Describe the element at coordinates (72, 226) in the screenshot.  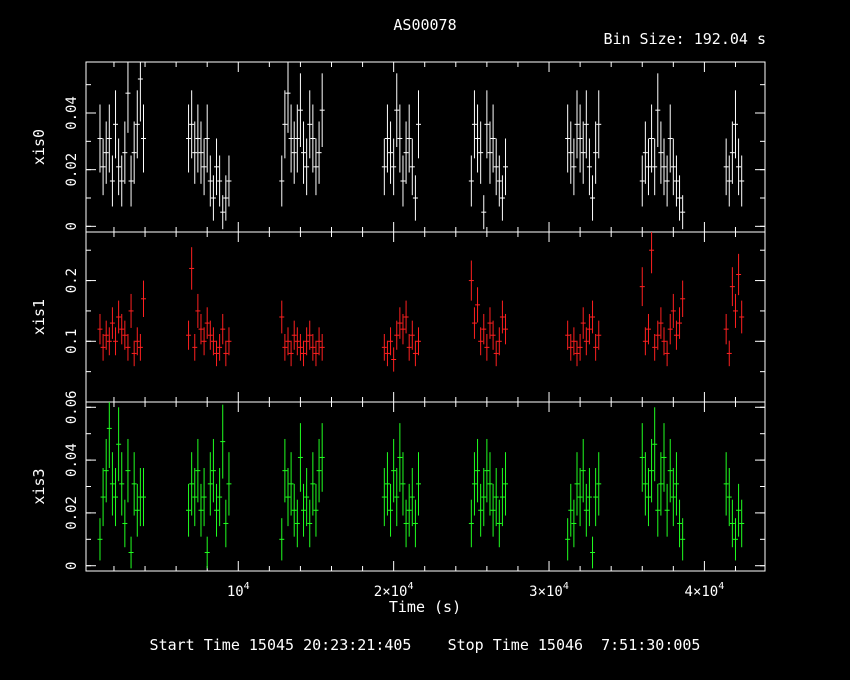
I see `y-tick-label: 0` at that location.